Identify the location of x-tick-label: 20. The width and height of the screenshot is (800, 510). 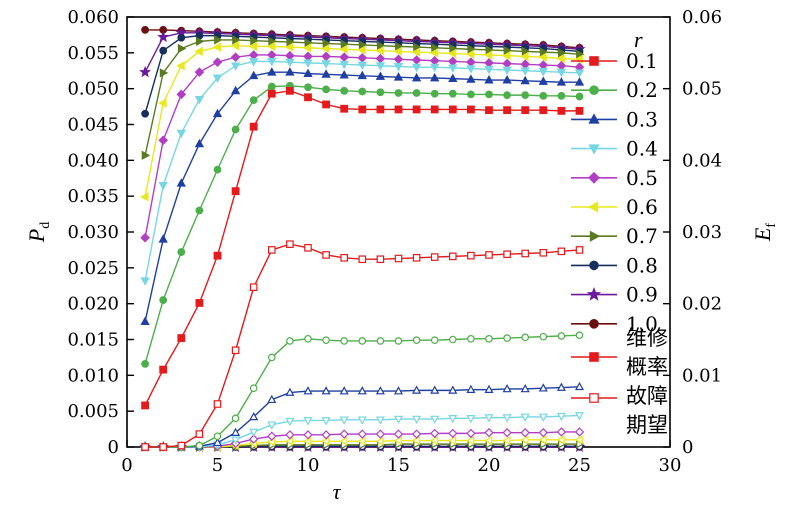
(489, 465).